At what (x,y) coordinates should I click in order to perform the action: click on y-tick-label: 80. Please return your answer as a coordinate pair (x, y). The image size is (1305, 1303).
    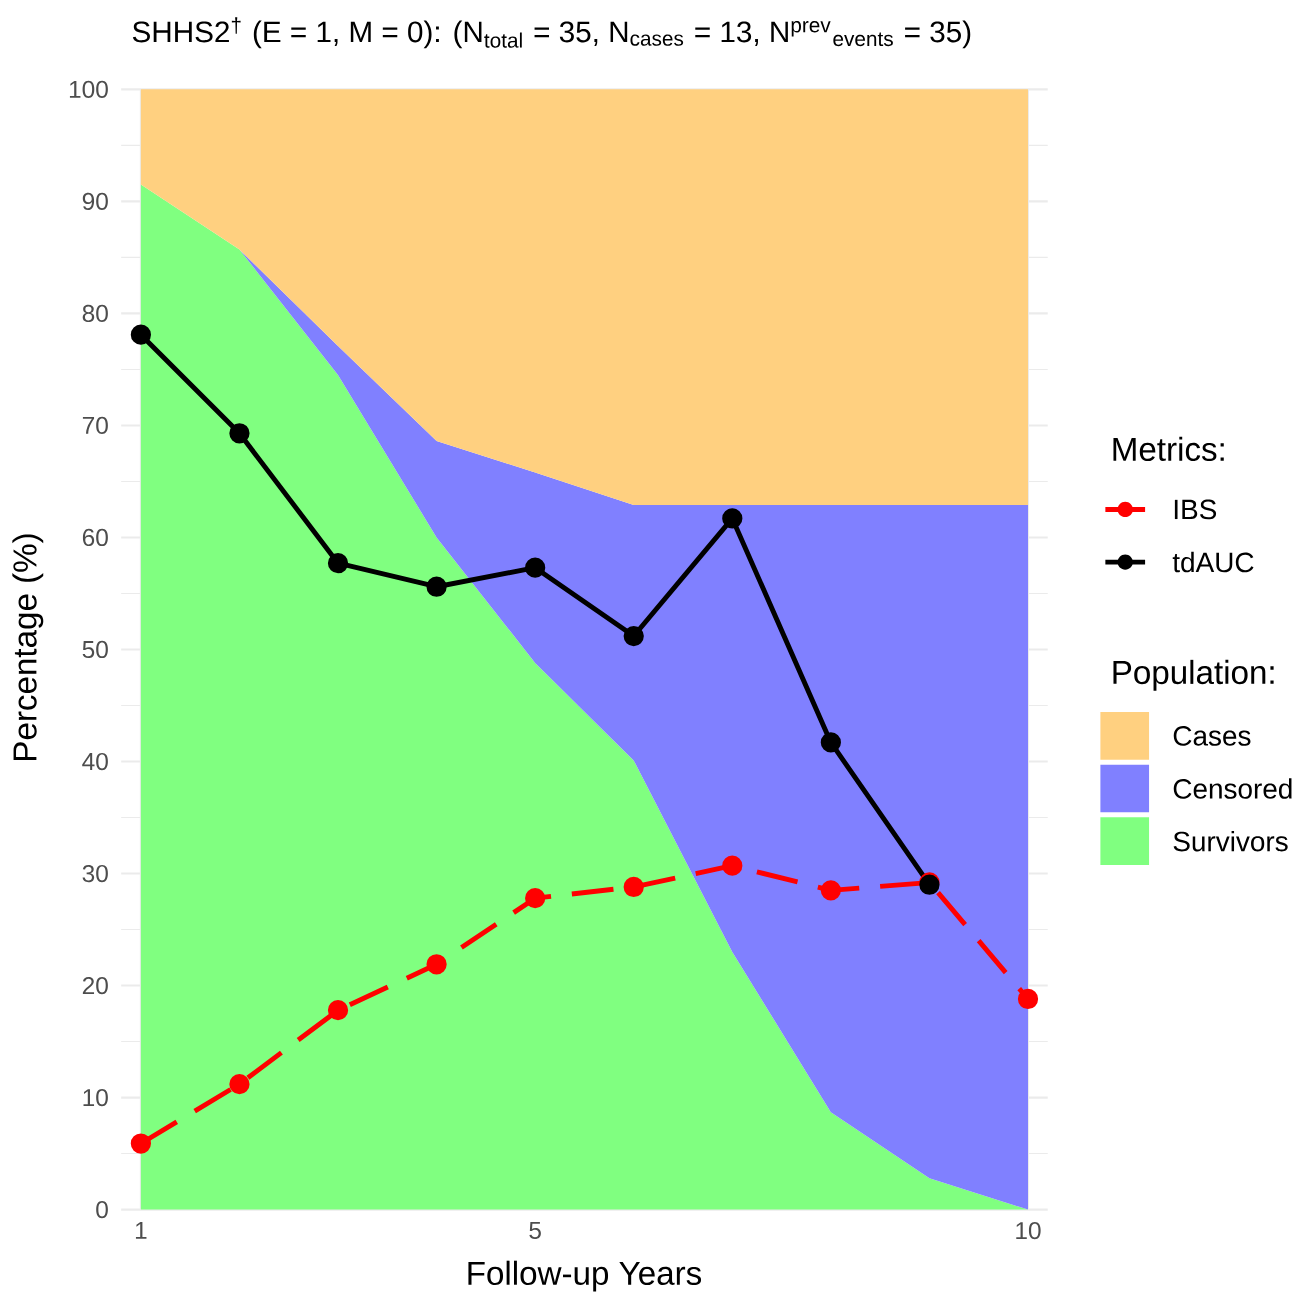
    Looking at the image, I should click on (95, 313).